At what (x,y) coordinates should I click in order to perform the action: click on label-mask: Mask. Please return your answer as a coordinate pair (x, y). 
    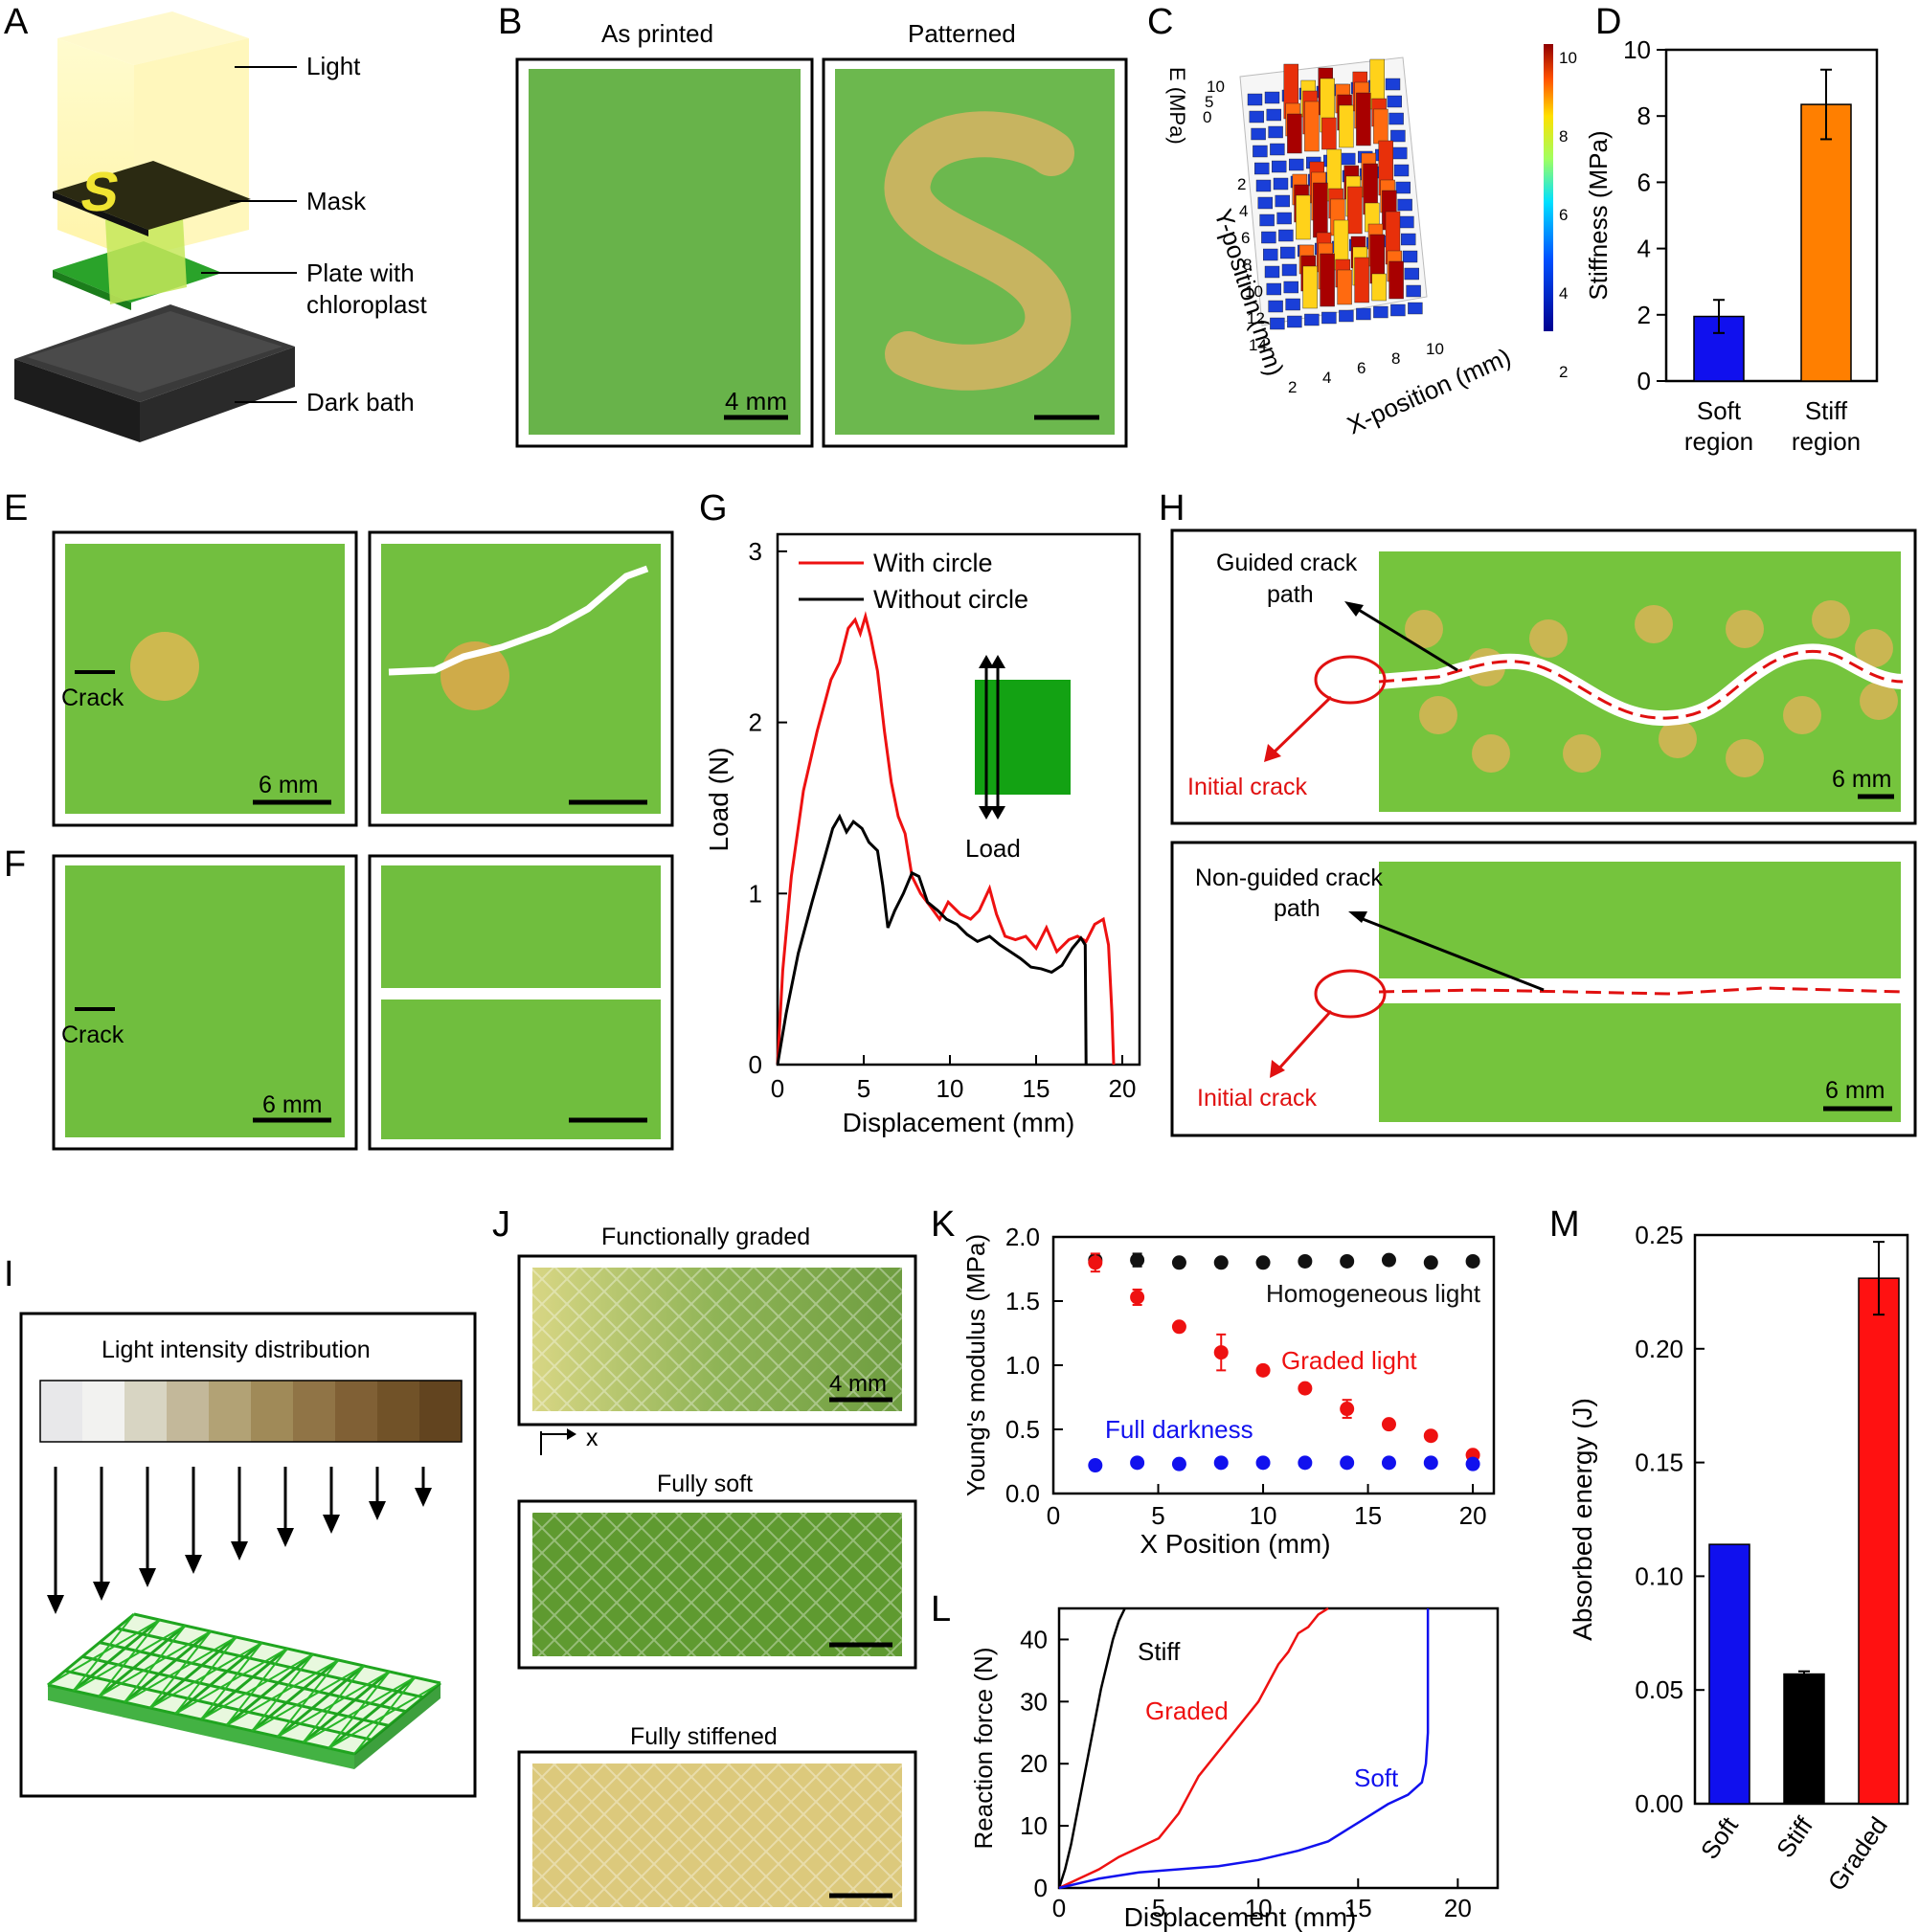
    Looking at the image, I should click on (336, 201).